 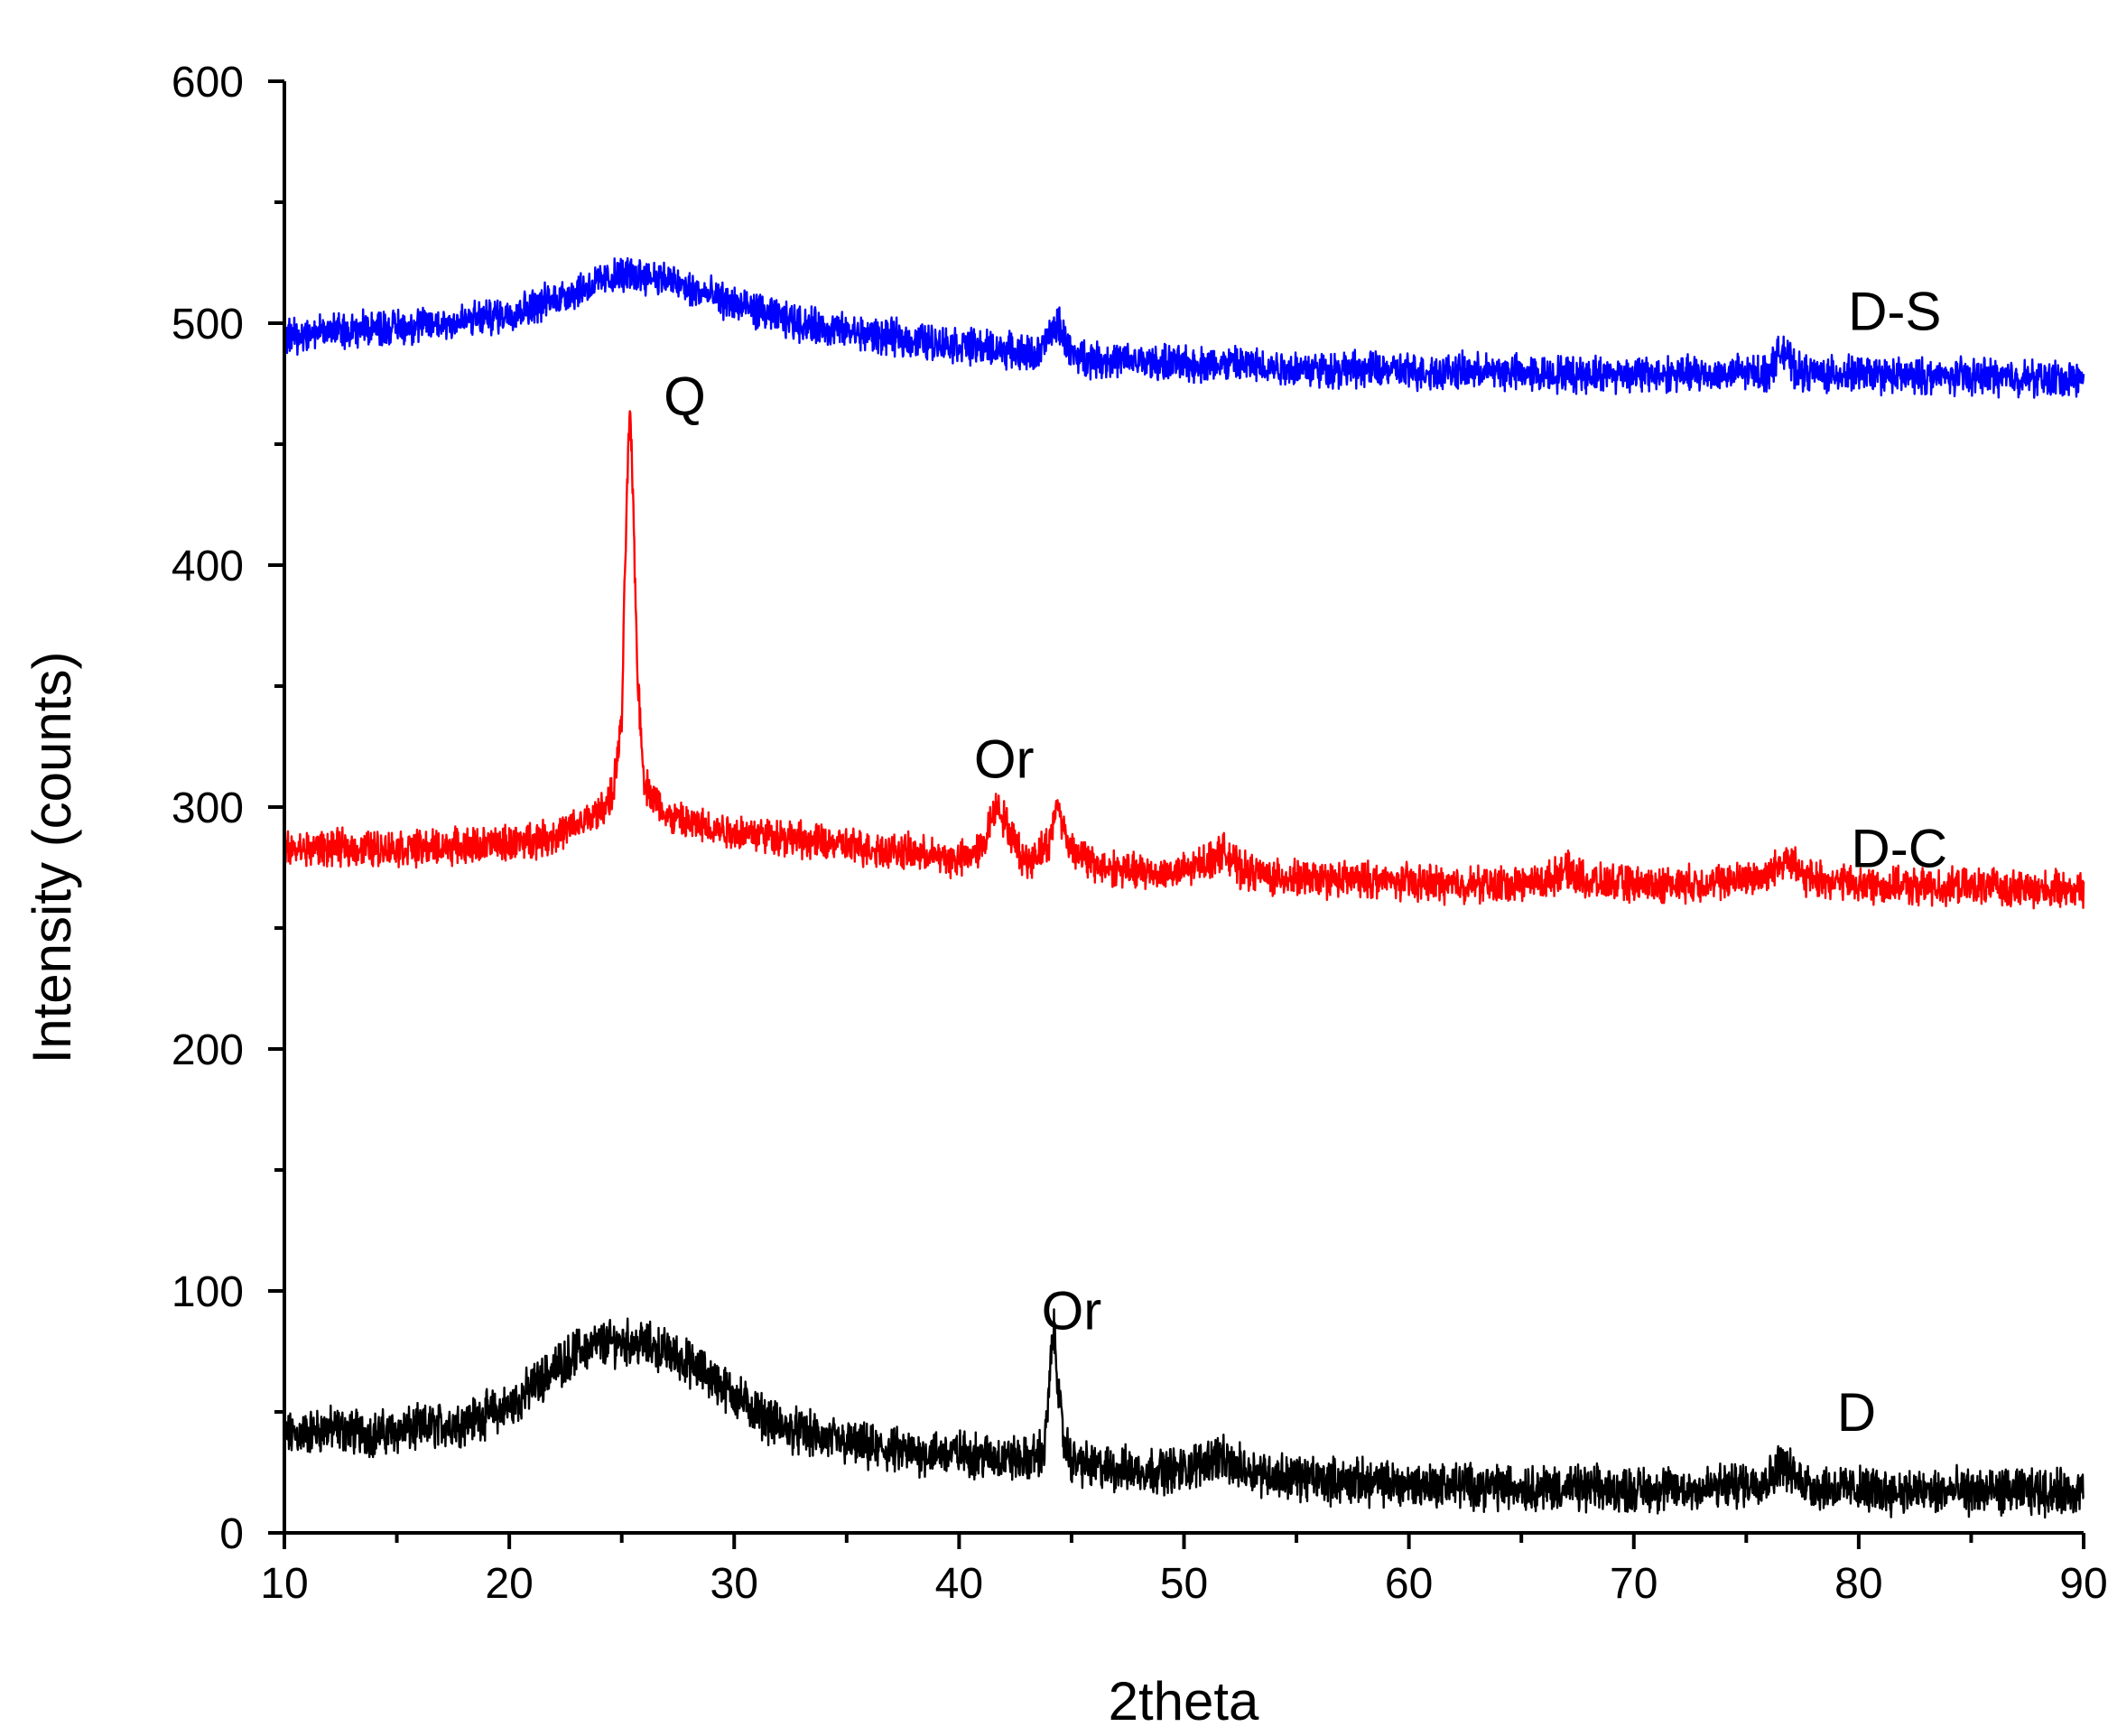 I want to click on x-tick-label: 70, so click(x=1634, y=1584).